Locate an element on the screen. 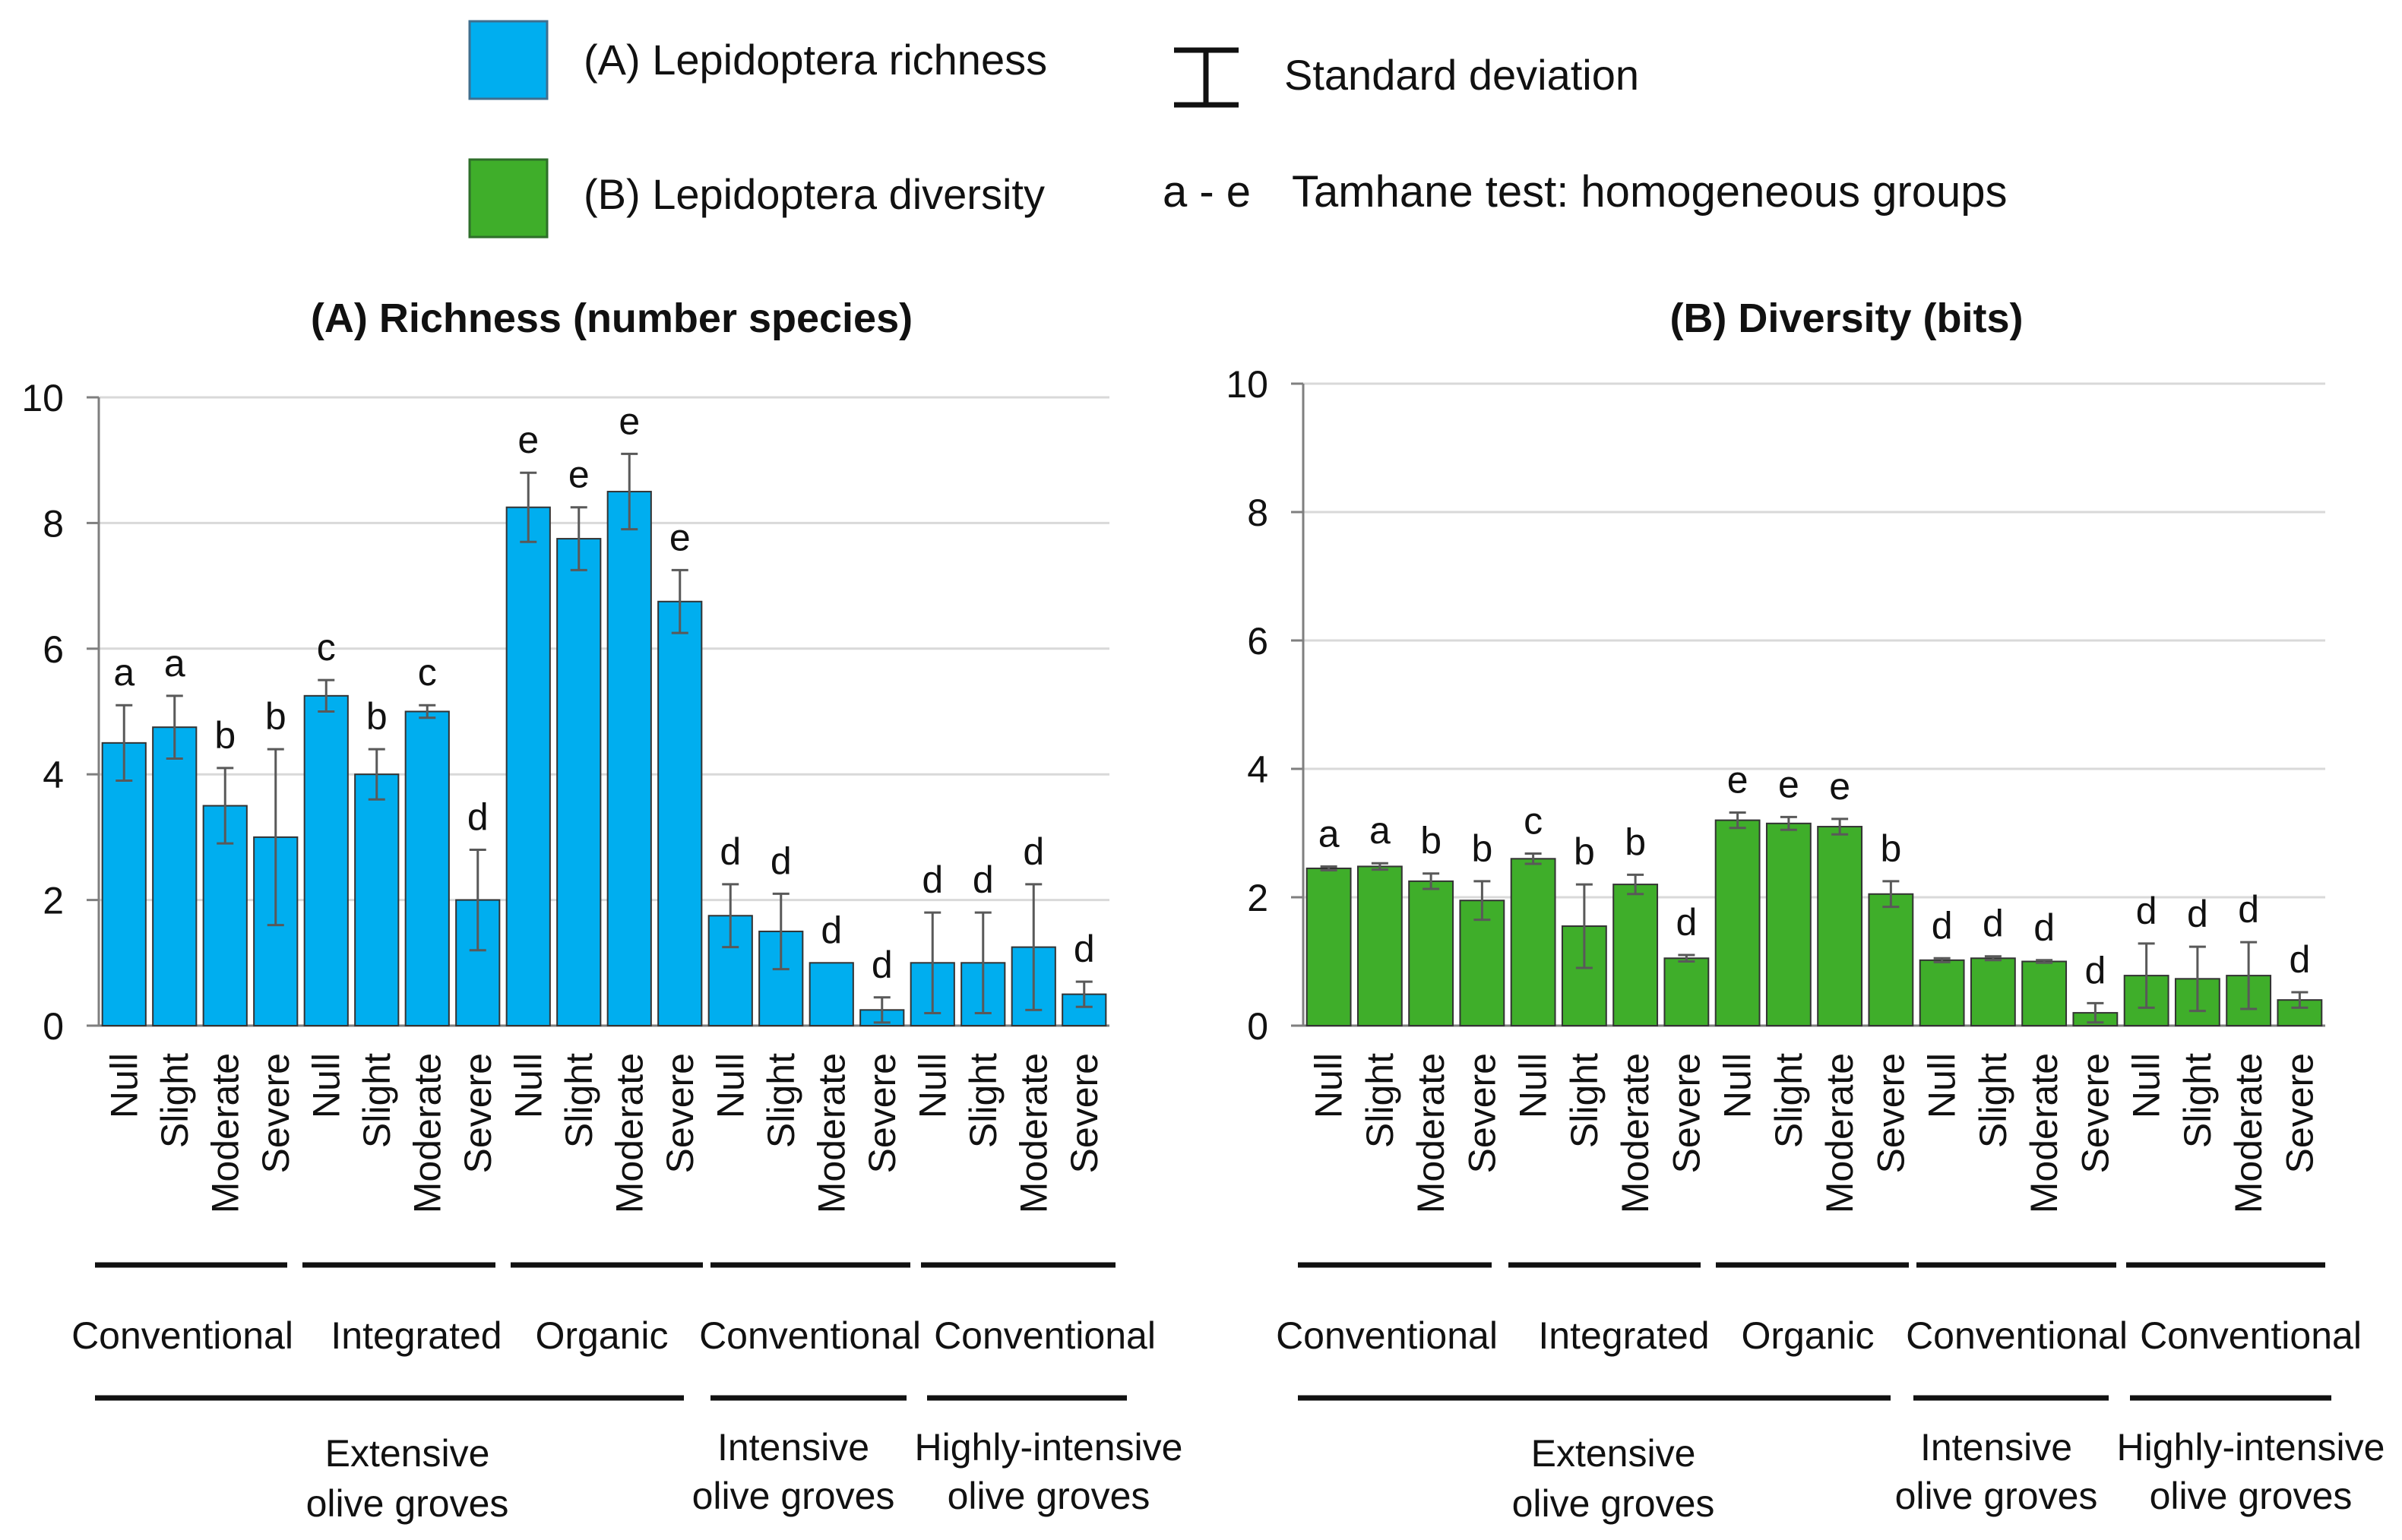 This screenshot has width=2402, height=1540. management-label: Organic is located at coordinates (1808, 1335).